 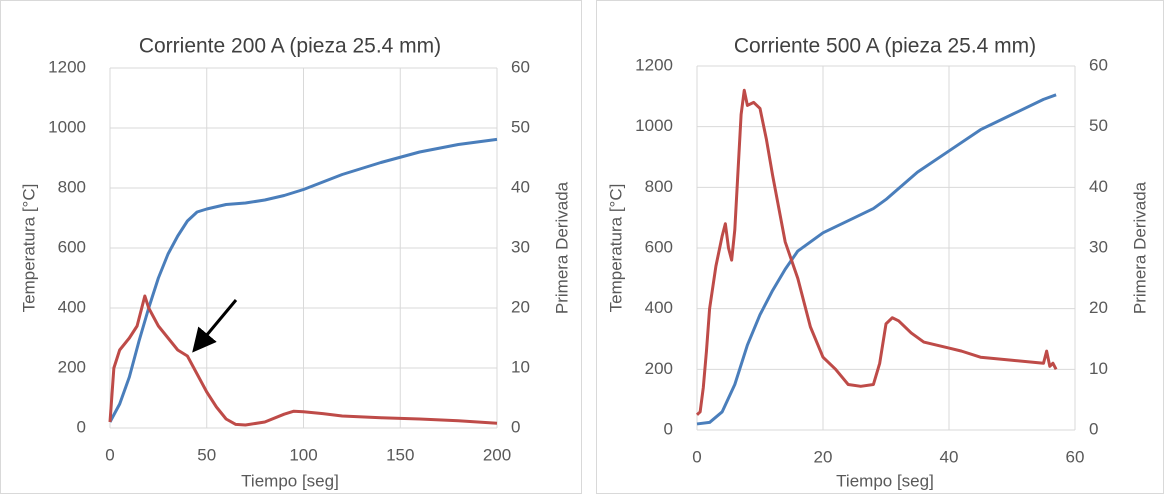 What do you see at coordinates (400, 454) in the screenshot?
I see `x-tick-label: 150` at bounding box center [400, 454].